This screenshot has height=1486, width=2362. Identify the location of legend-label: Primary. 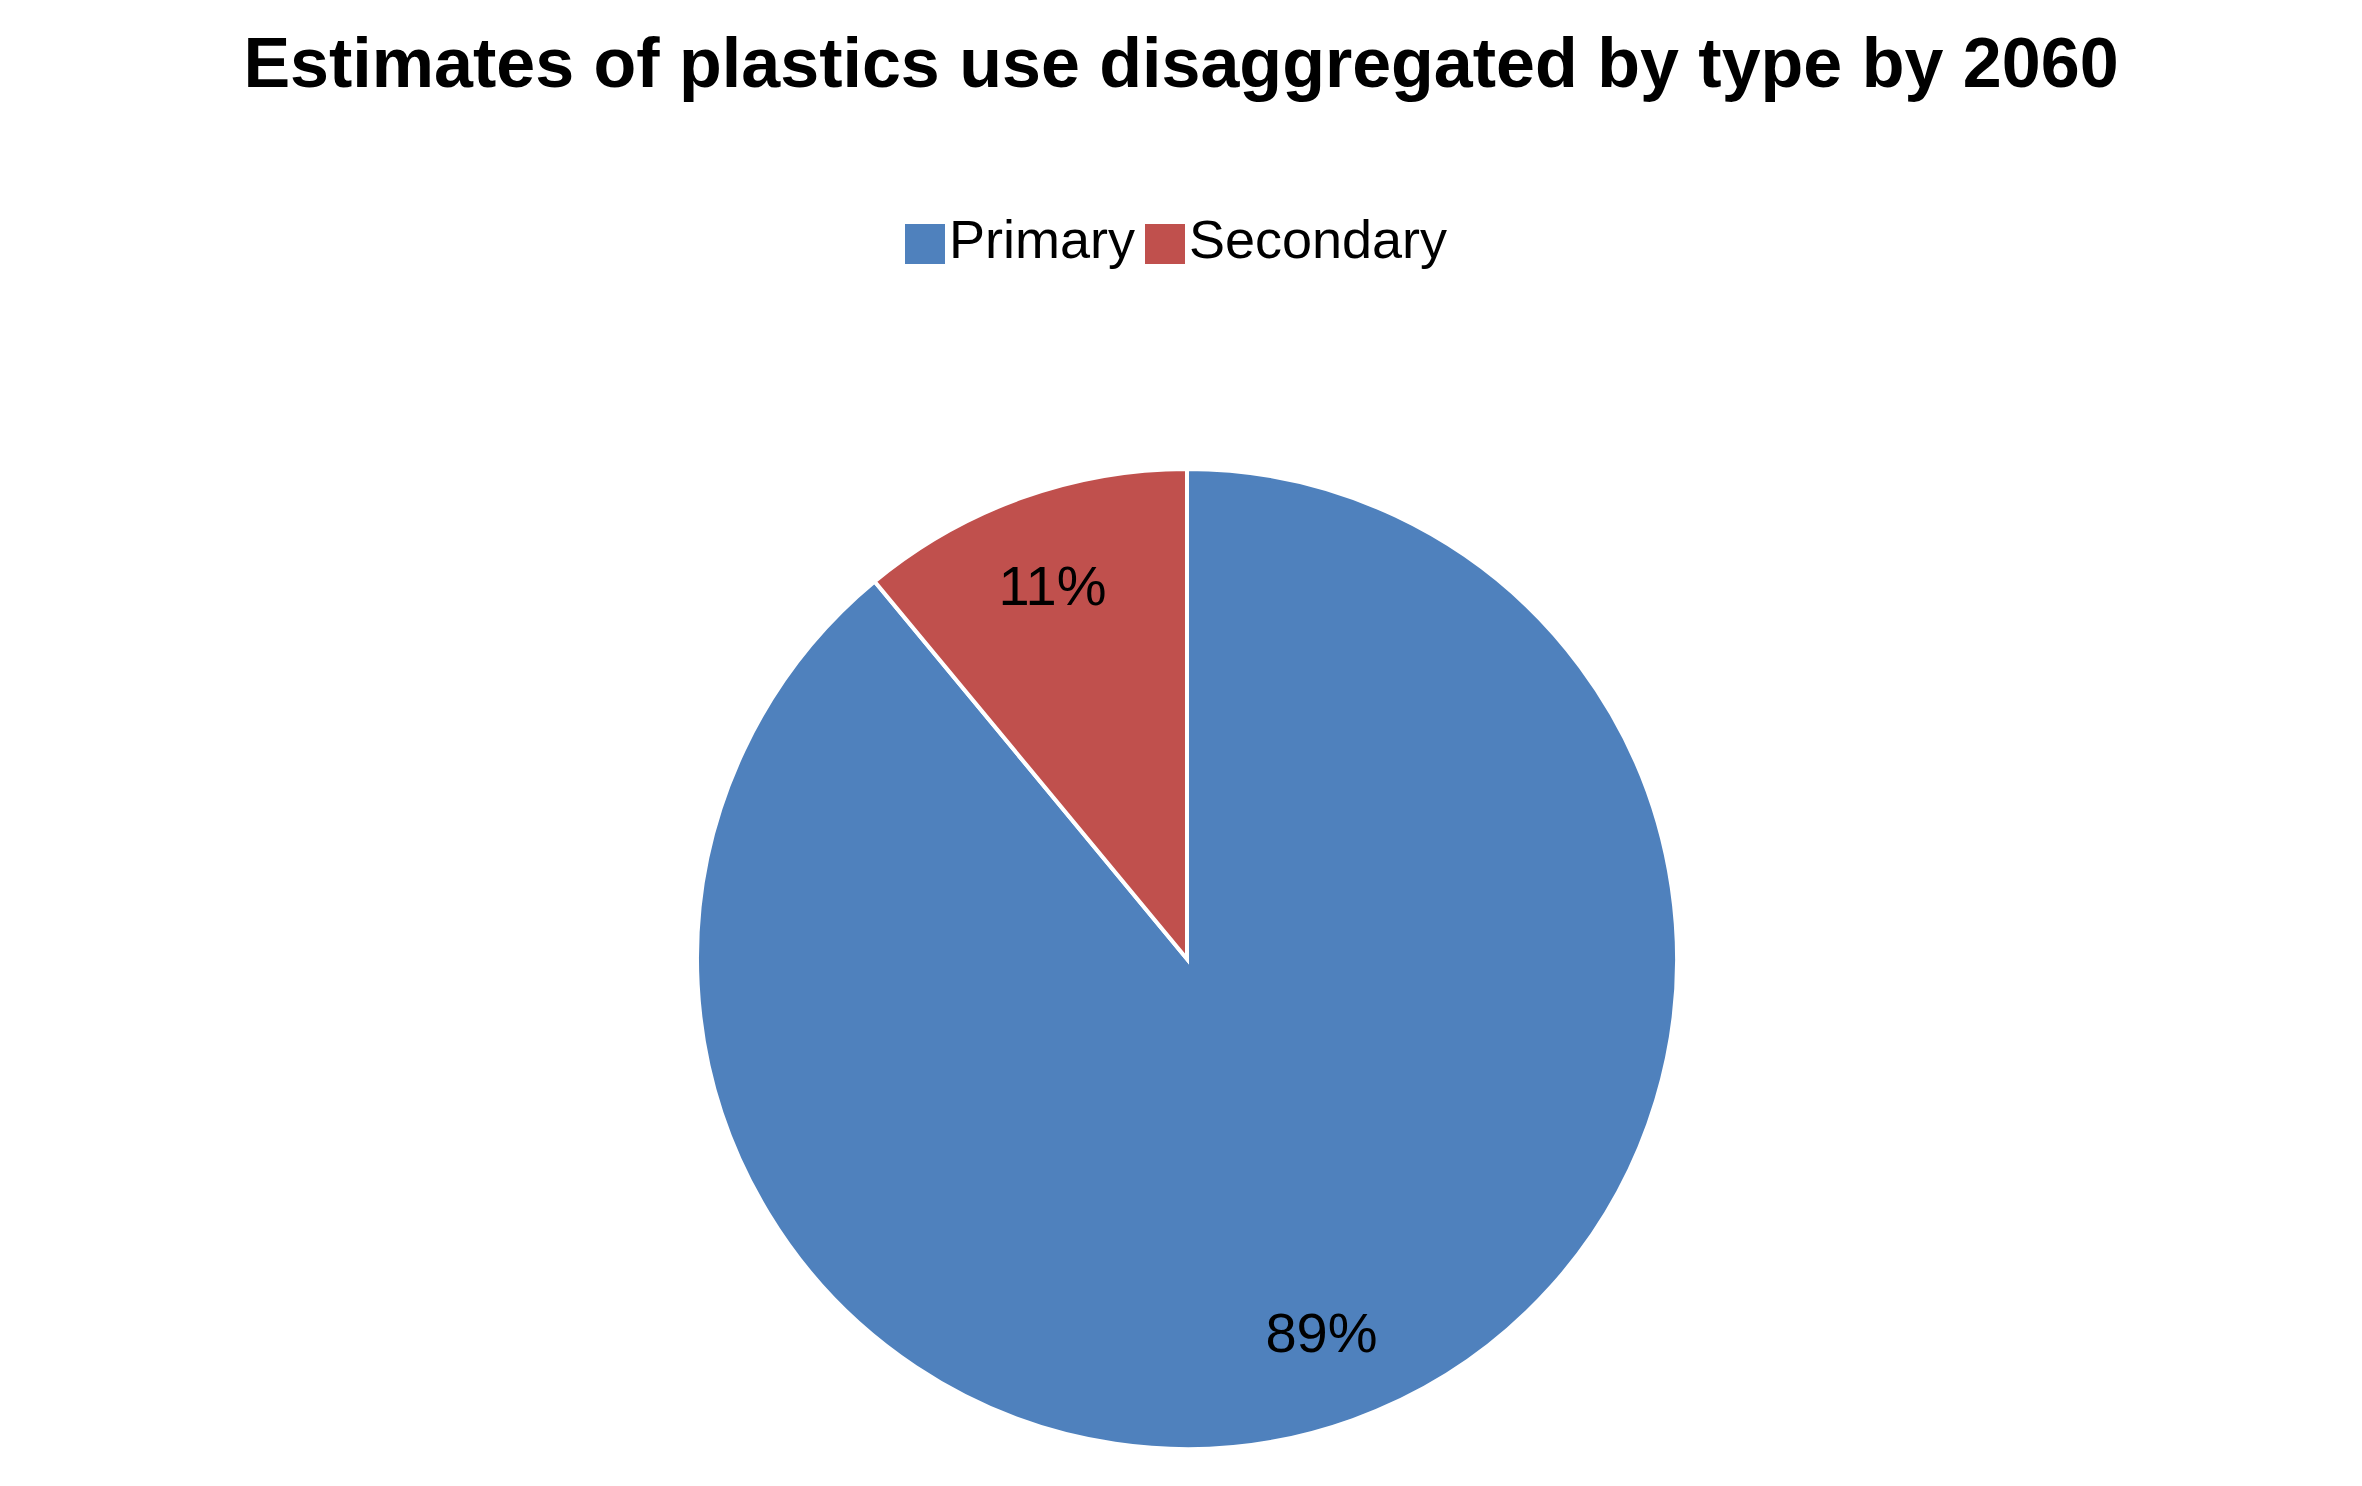
(1041, 239).